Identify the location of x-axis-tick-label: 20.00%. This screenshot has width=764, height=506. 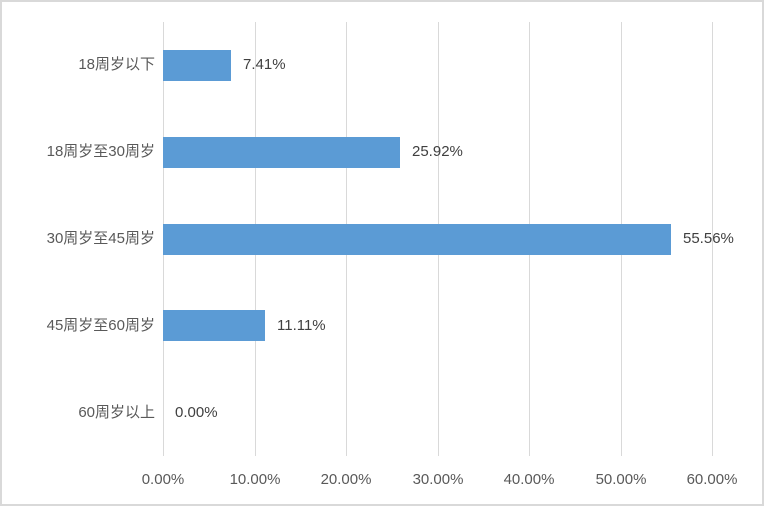
(346, 479).